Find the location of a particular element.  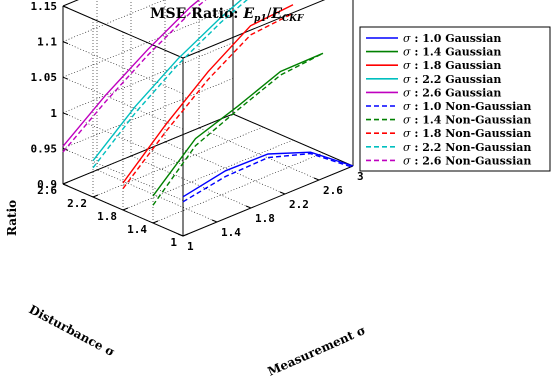

legend-entry: σ : 1.0 Non-Gaussian is located at coordinates (467, 106).